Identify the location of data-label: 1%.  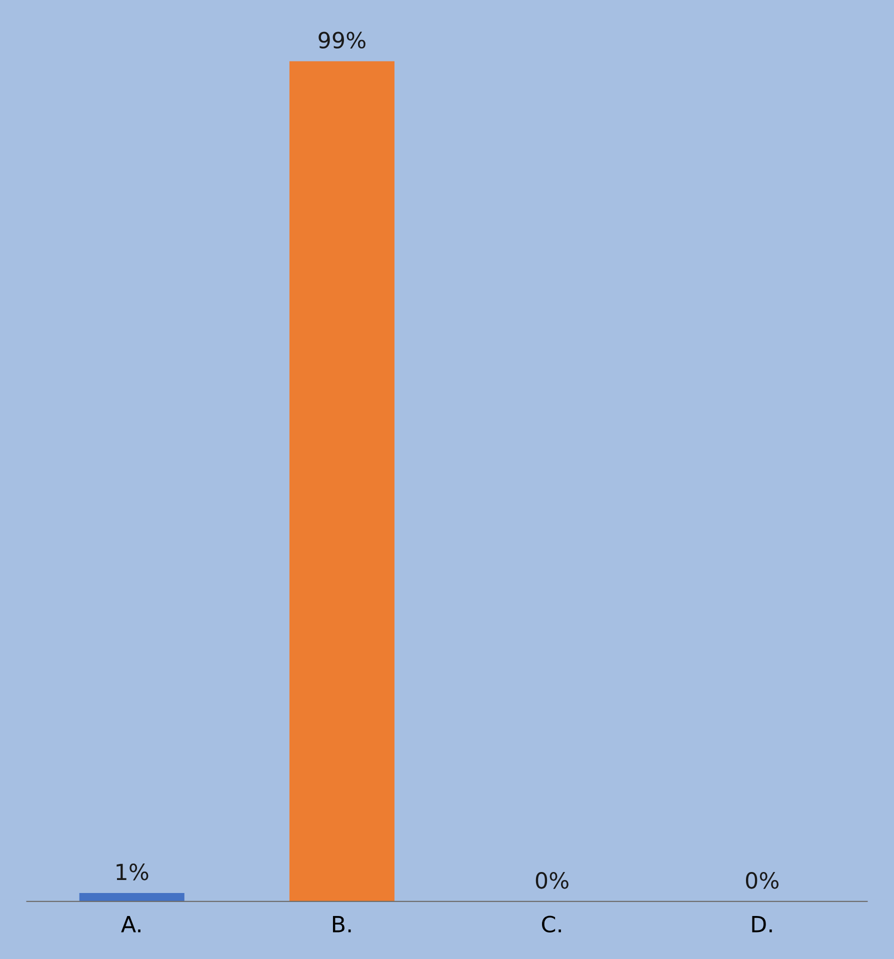
(132, 872).